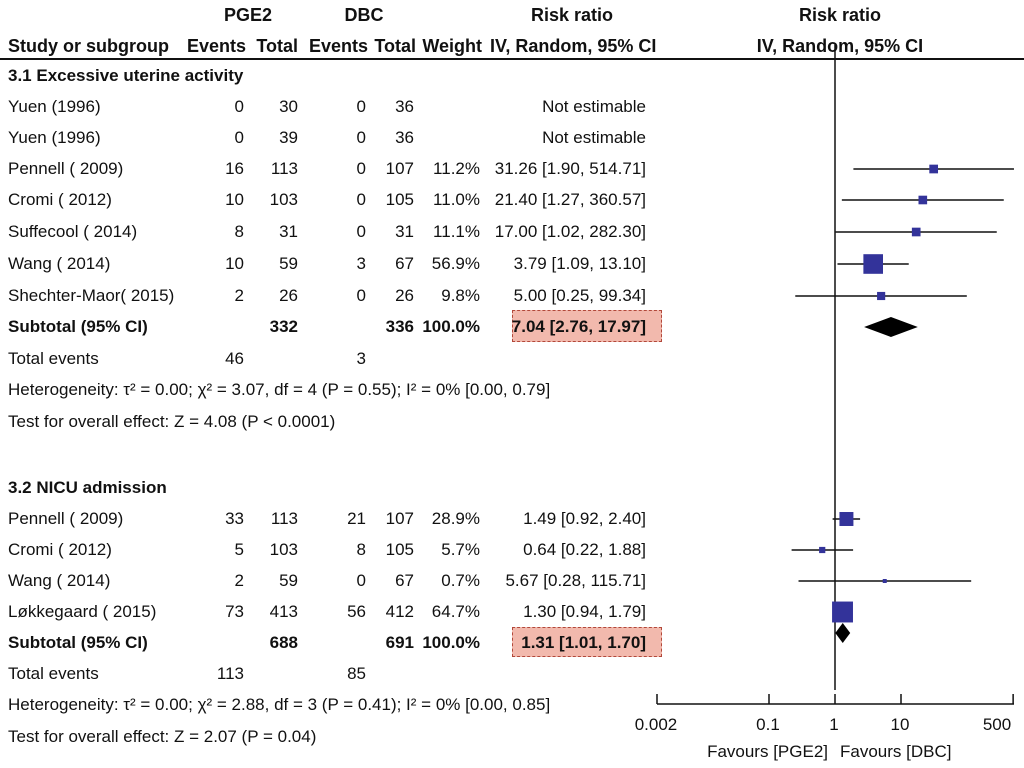 The image size is (1024, 768). What do you see at coordinates (460, 580) in the screenshot?
I see `weight: 0.7%` at bounding box center [460, 580].